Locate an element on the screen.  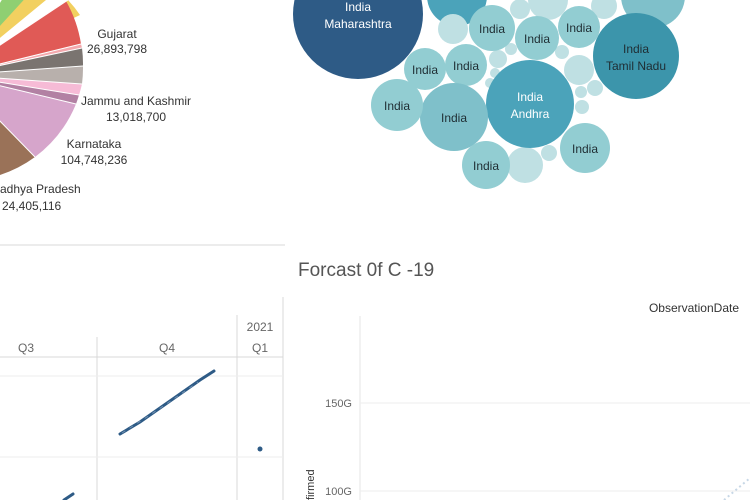
column-header: ObservationDate is located at coordinates (694, 308).